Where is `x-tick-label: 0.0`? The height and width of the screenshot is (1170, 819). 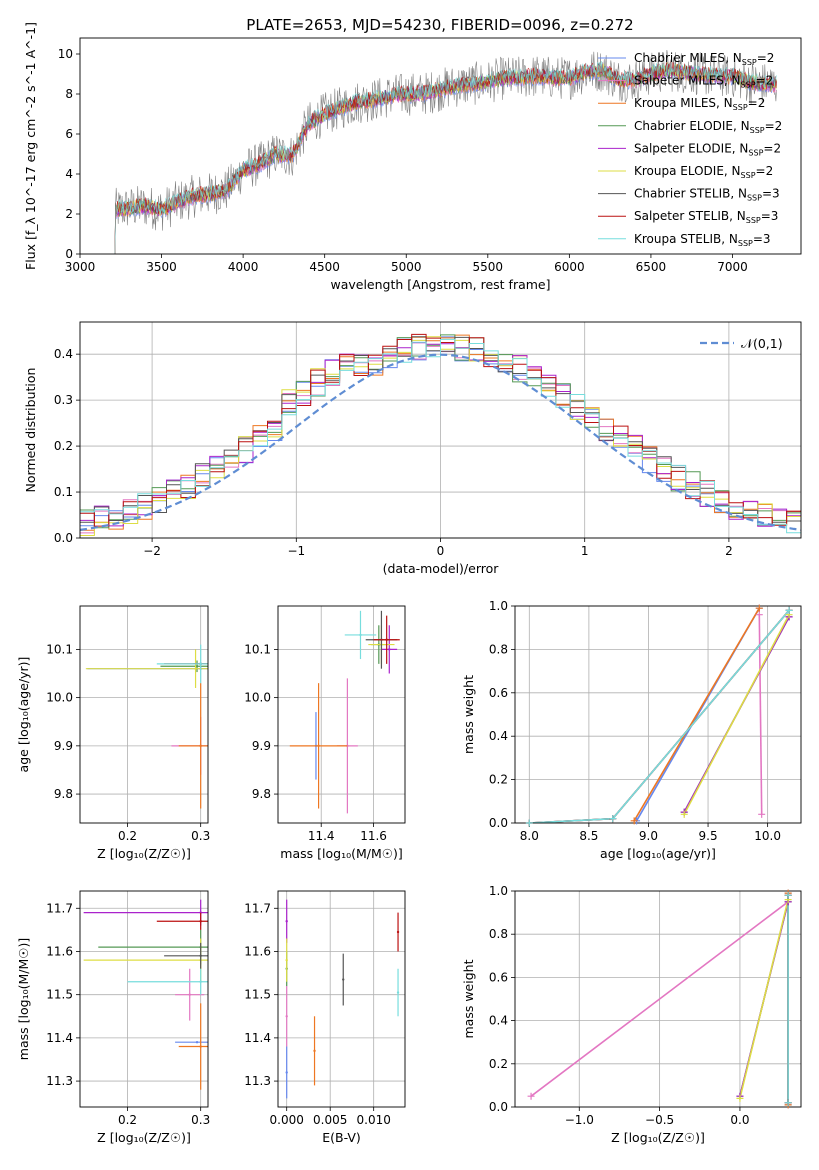
x-tick-label: 0.0 is located at coordinates (739, 1120).